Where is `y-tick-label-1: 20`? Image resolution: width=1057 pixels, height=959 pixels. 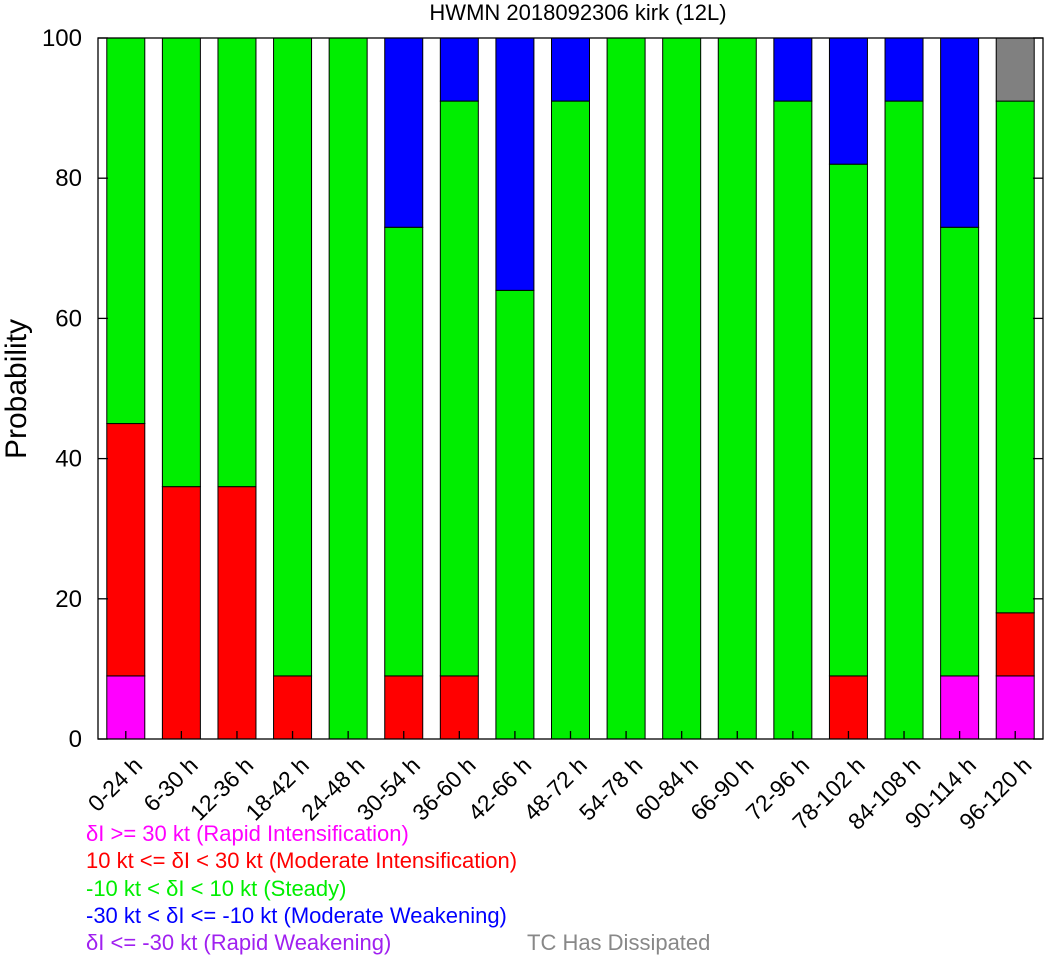
y-tick-label-1: 20 is located at coordinates (68, 599).